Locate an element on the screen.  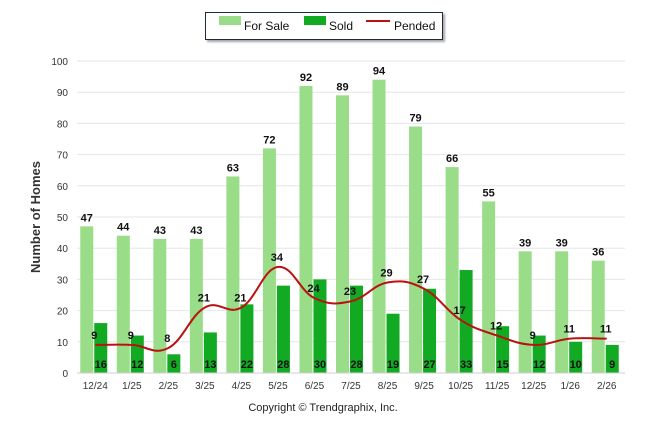
data-label-sold: 6 is located at coordinates (174, 365).